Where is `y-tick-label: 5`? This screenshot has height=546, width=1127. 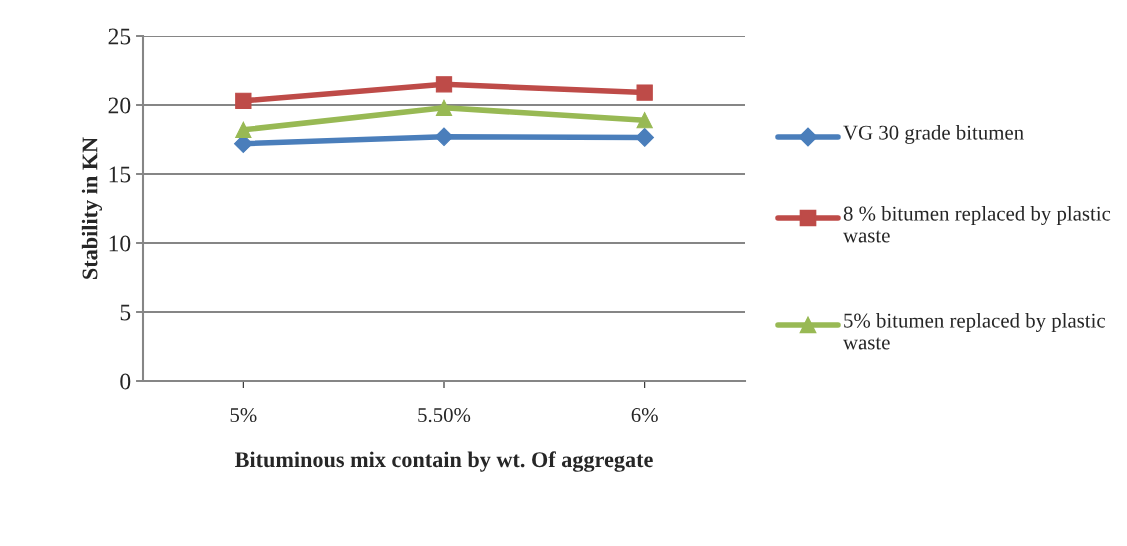 y-tick-label: 5 is located at coordinates (125, 312).